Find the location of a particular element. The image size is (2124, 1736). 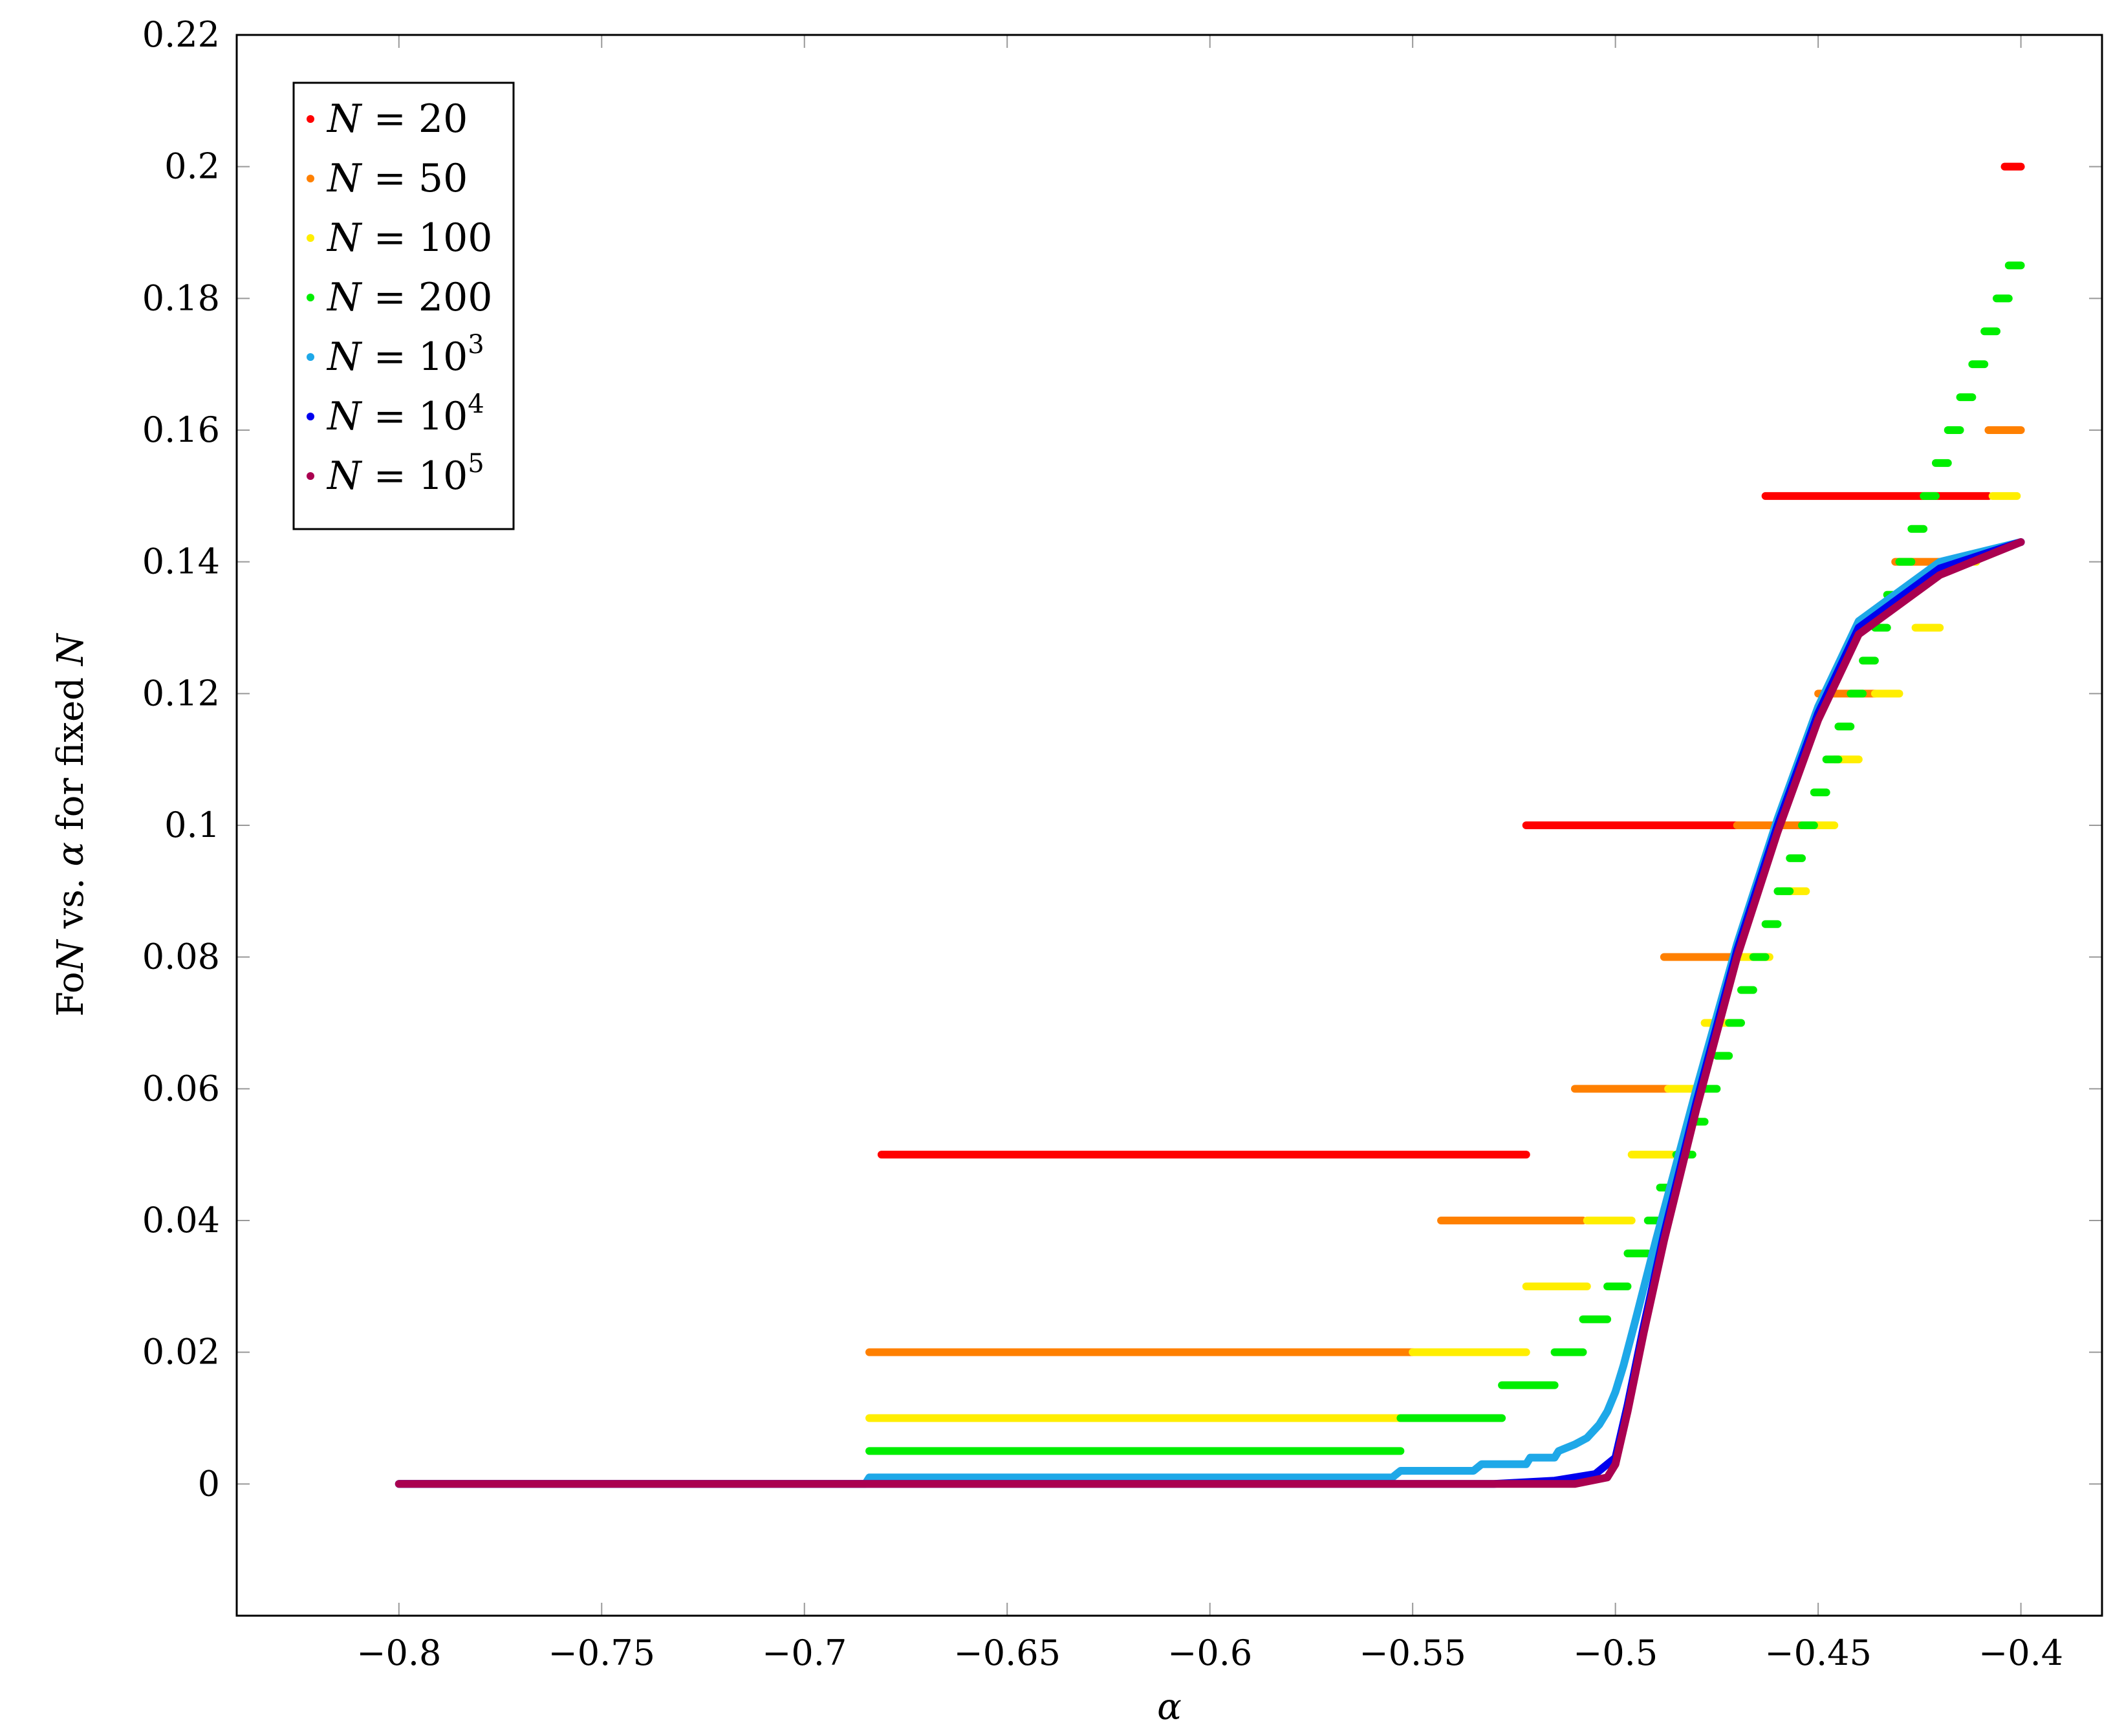

legend-entry: N = 50 is located at coordinates (397, 179).